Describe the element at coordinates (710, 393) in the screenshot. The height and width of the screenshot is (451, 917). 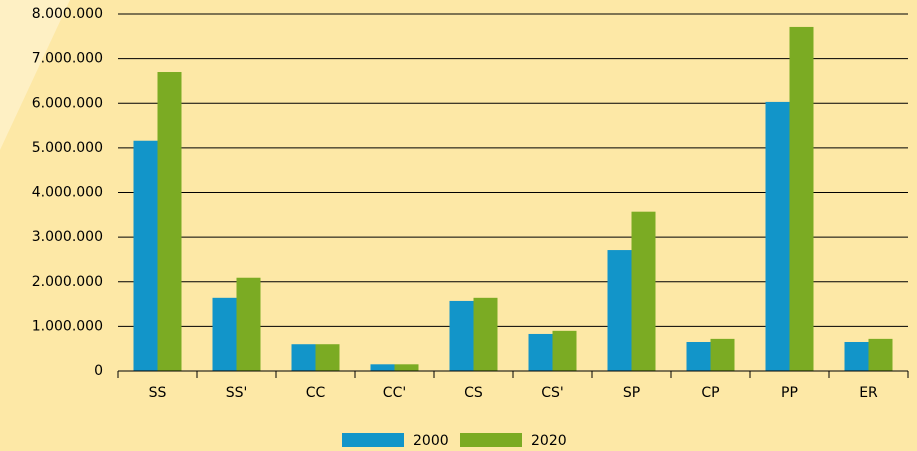
I see `x-tick-label: CP` at that location.